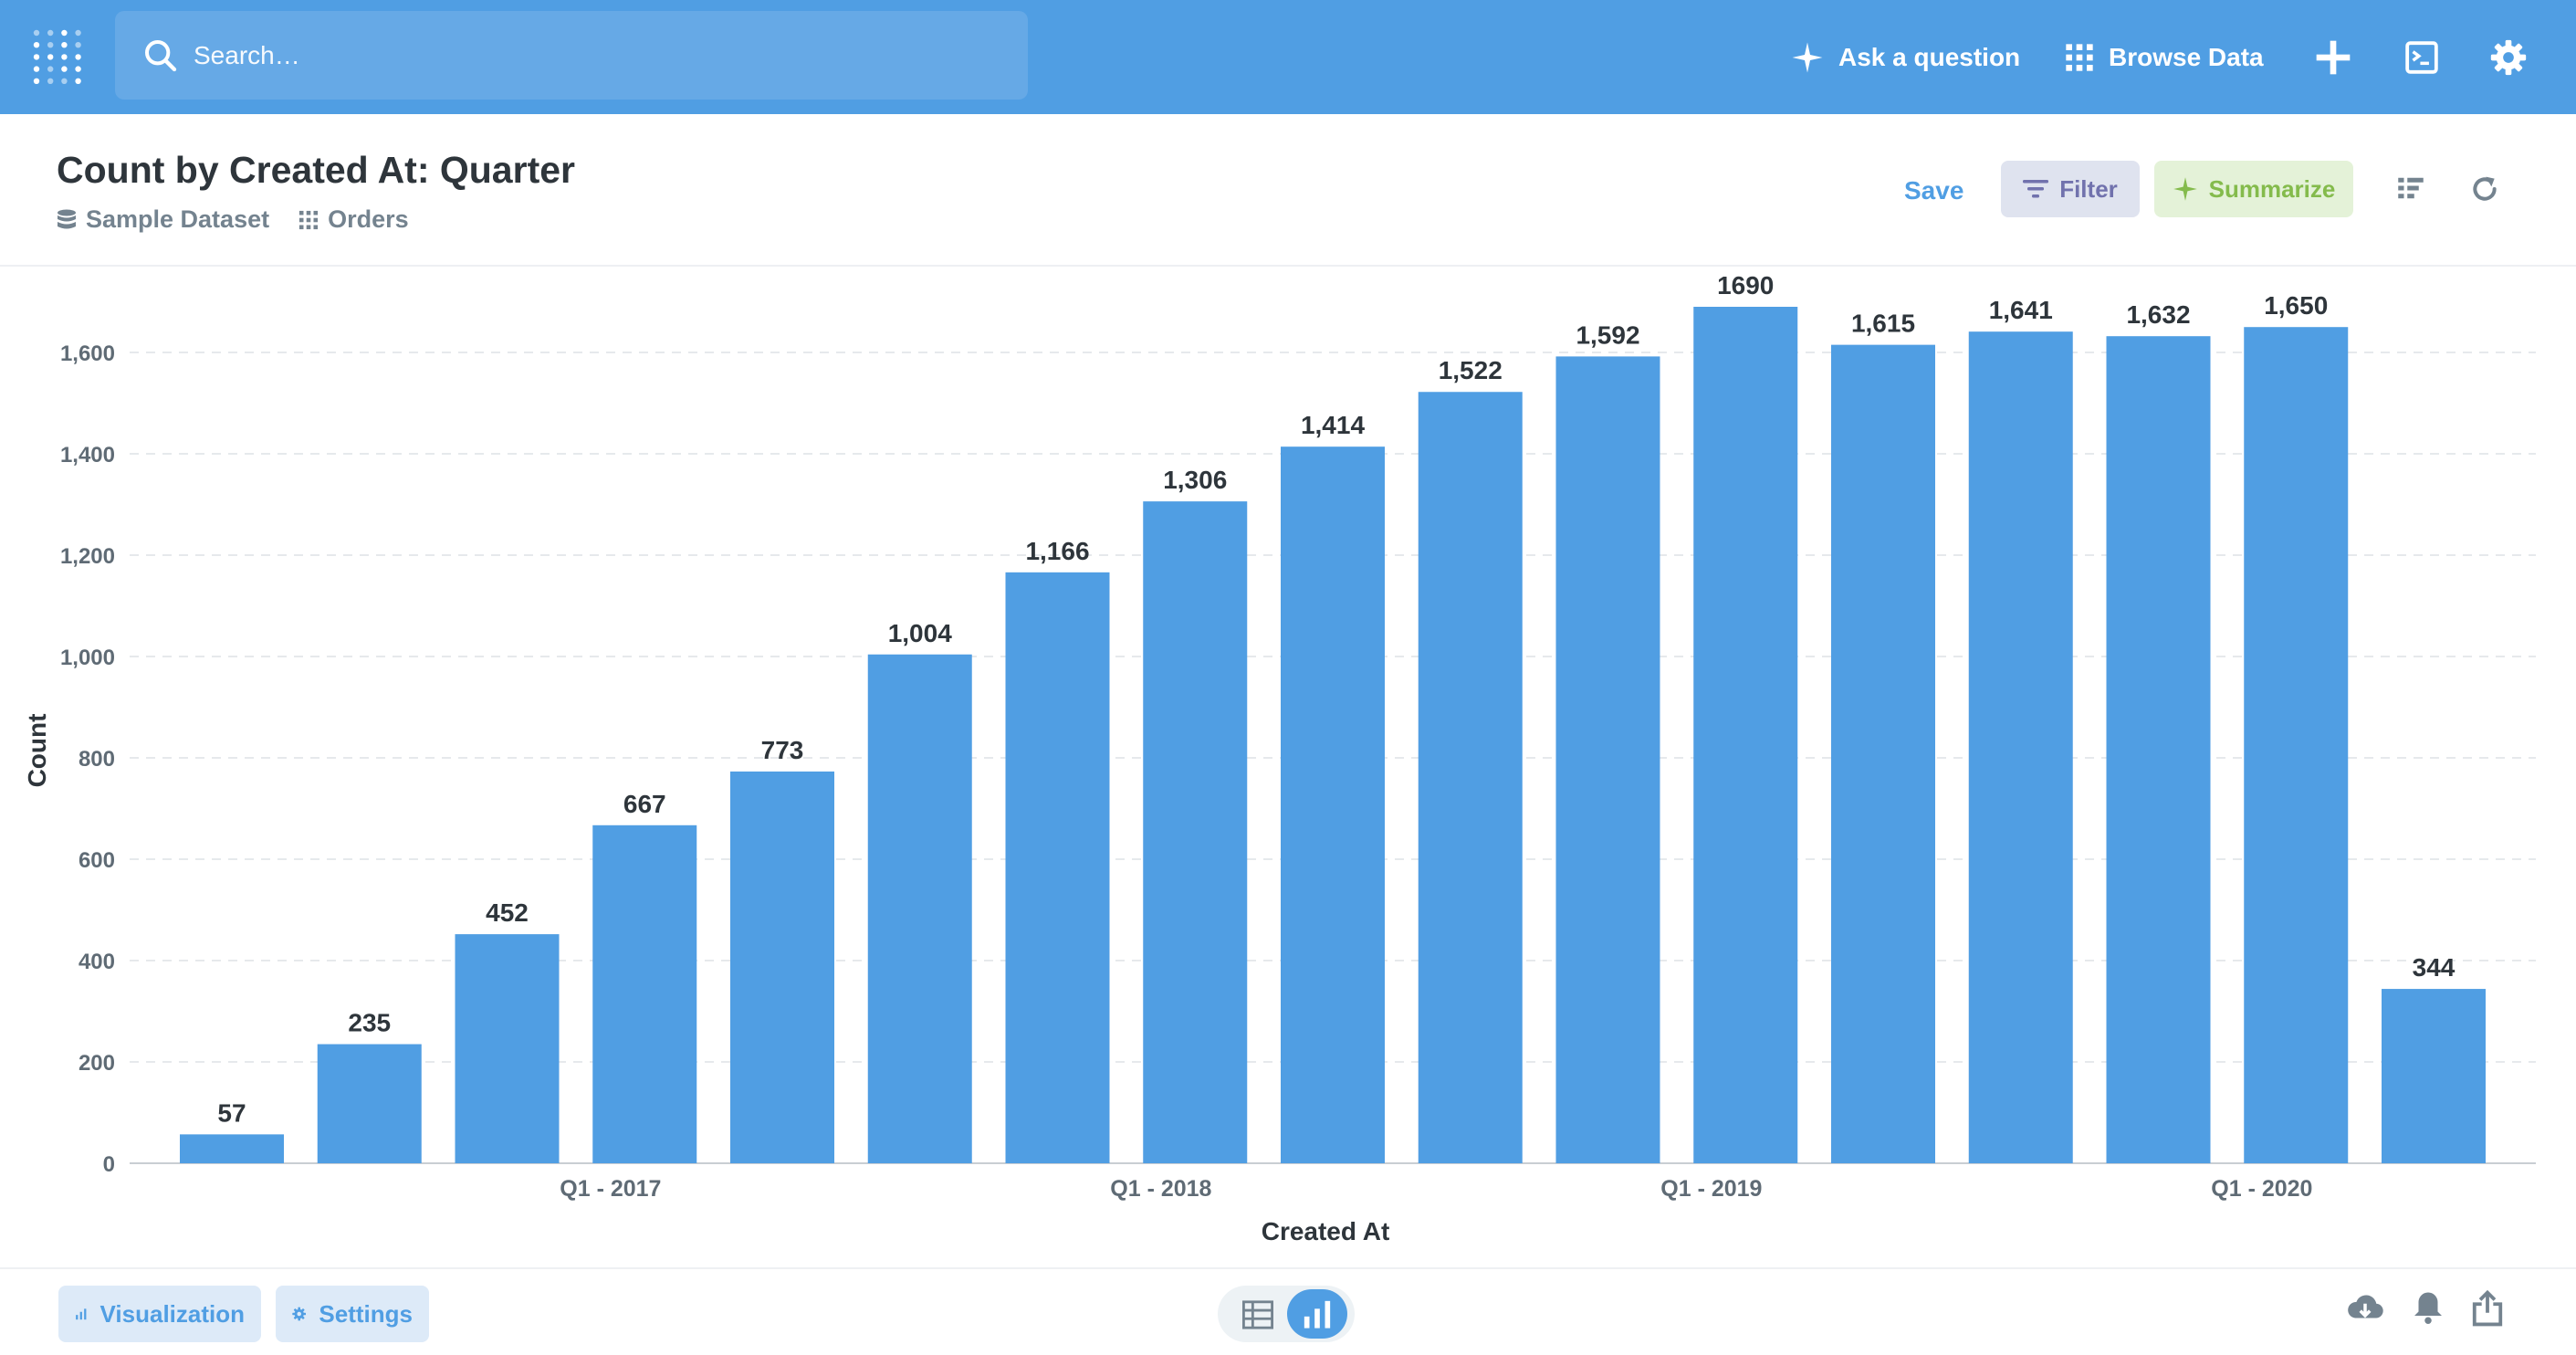  Describe the element at coordinates (1160, 1189) in the screenshot. I see `x-tick-label: Q1 - 2018` at that location.